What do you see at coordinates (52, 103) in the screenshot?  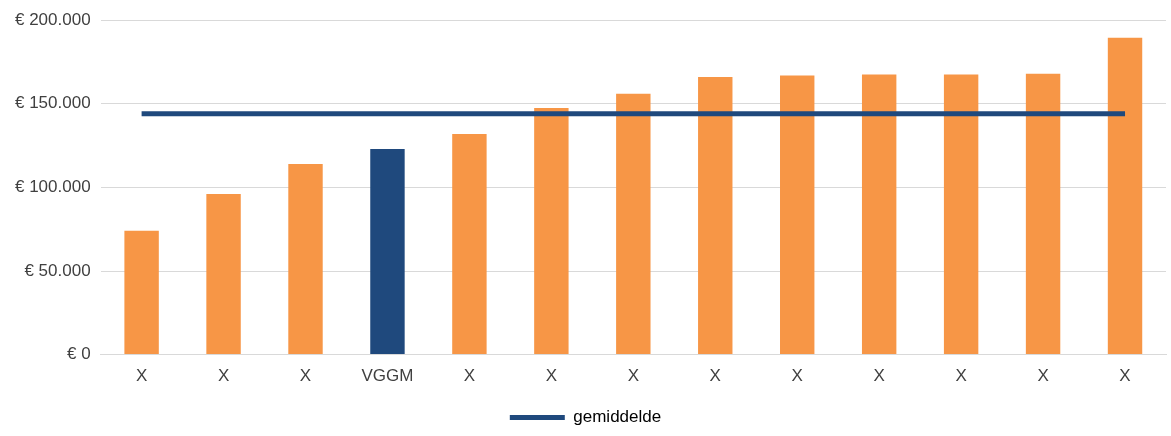 I see `y-tick-label: € 150.000` at bounding box center [52, 103].